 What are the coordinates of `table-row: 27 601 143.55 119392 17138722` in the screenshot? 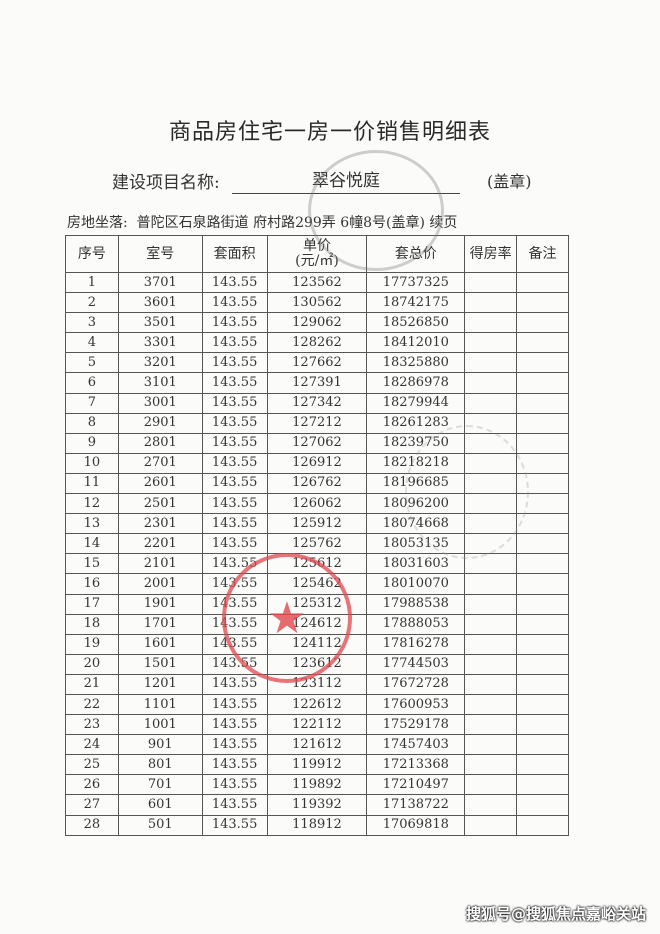 It's located at (317, 805).